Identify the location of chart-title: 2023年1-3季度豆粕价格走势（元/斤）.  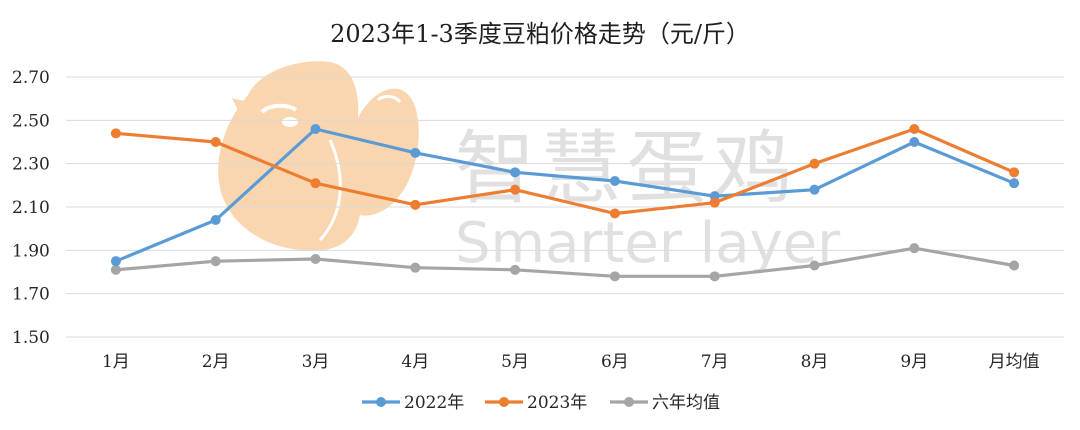
(540, 34).